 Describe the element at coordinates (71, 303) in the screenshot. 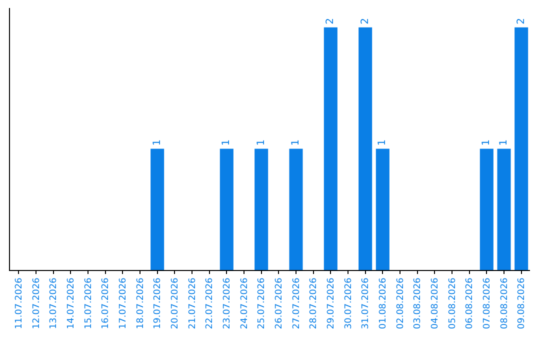

I see `x-tick-label: 14.07.2026` at that location.